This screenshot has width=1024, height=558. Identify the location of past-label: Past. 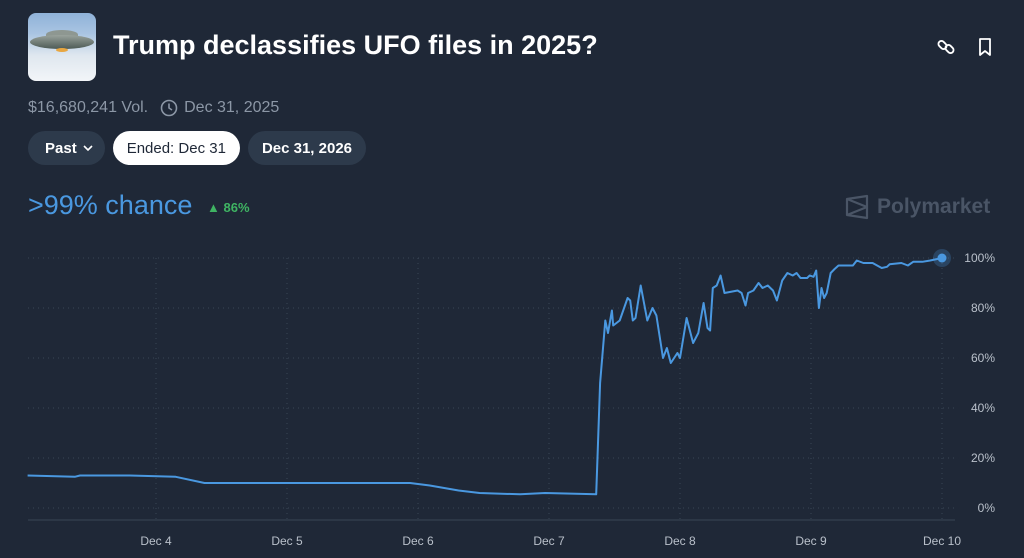
(61, 148).